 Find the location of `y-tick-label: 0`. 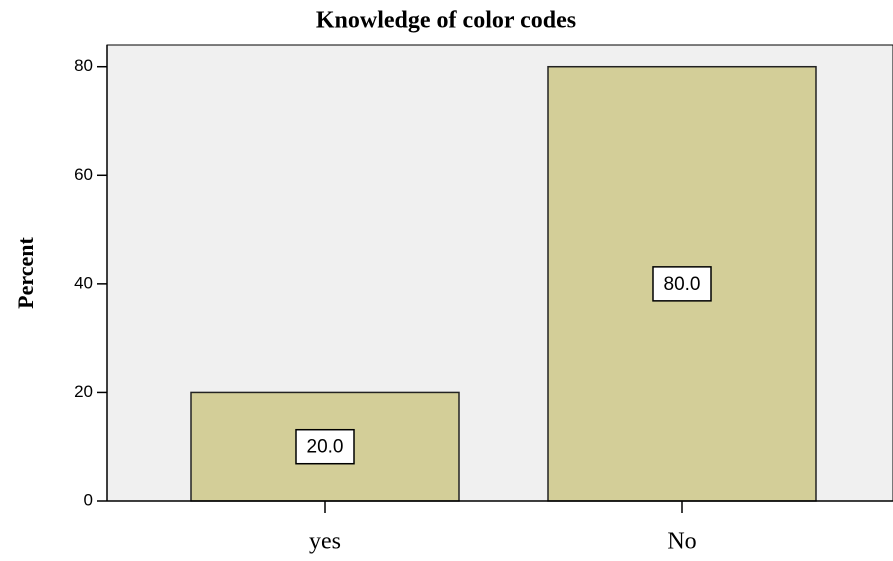

y-tick-label: 0 is located at coordinates (88, 499).